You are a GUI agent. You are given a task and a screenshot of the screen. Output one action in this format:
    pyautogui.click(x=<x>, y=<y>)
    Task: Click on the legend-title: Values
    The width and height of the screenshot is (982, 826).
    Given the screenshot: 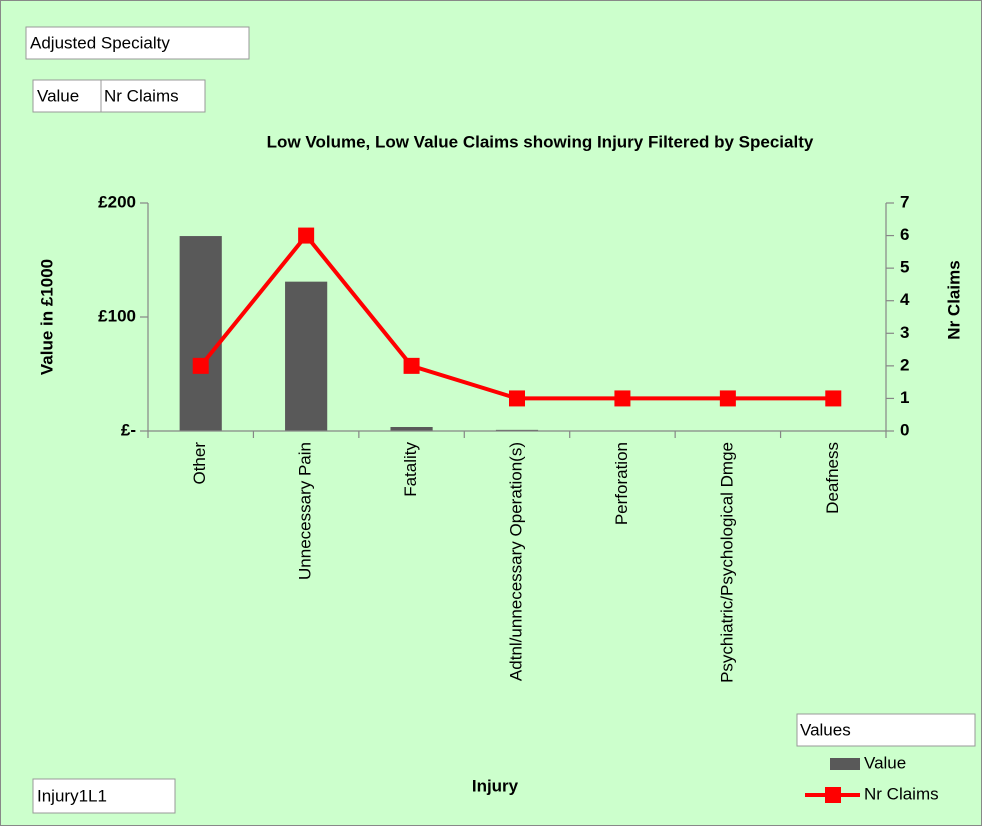 What is the action you would take?
    pyautogui.click(x=825, y=729)
    